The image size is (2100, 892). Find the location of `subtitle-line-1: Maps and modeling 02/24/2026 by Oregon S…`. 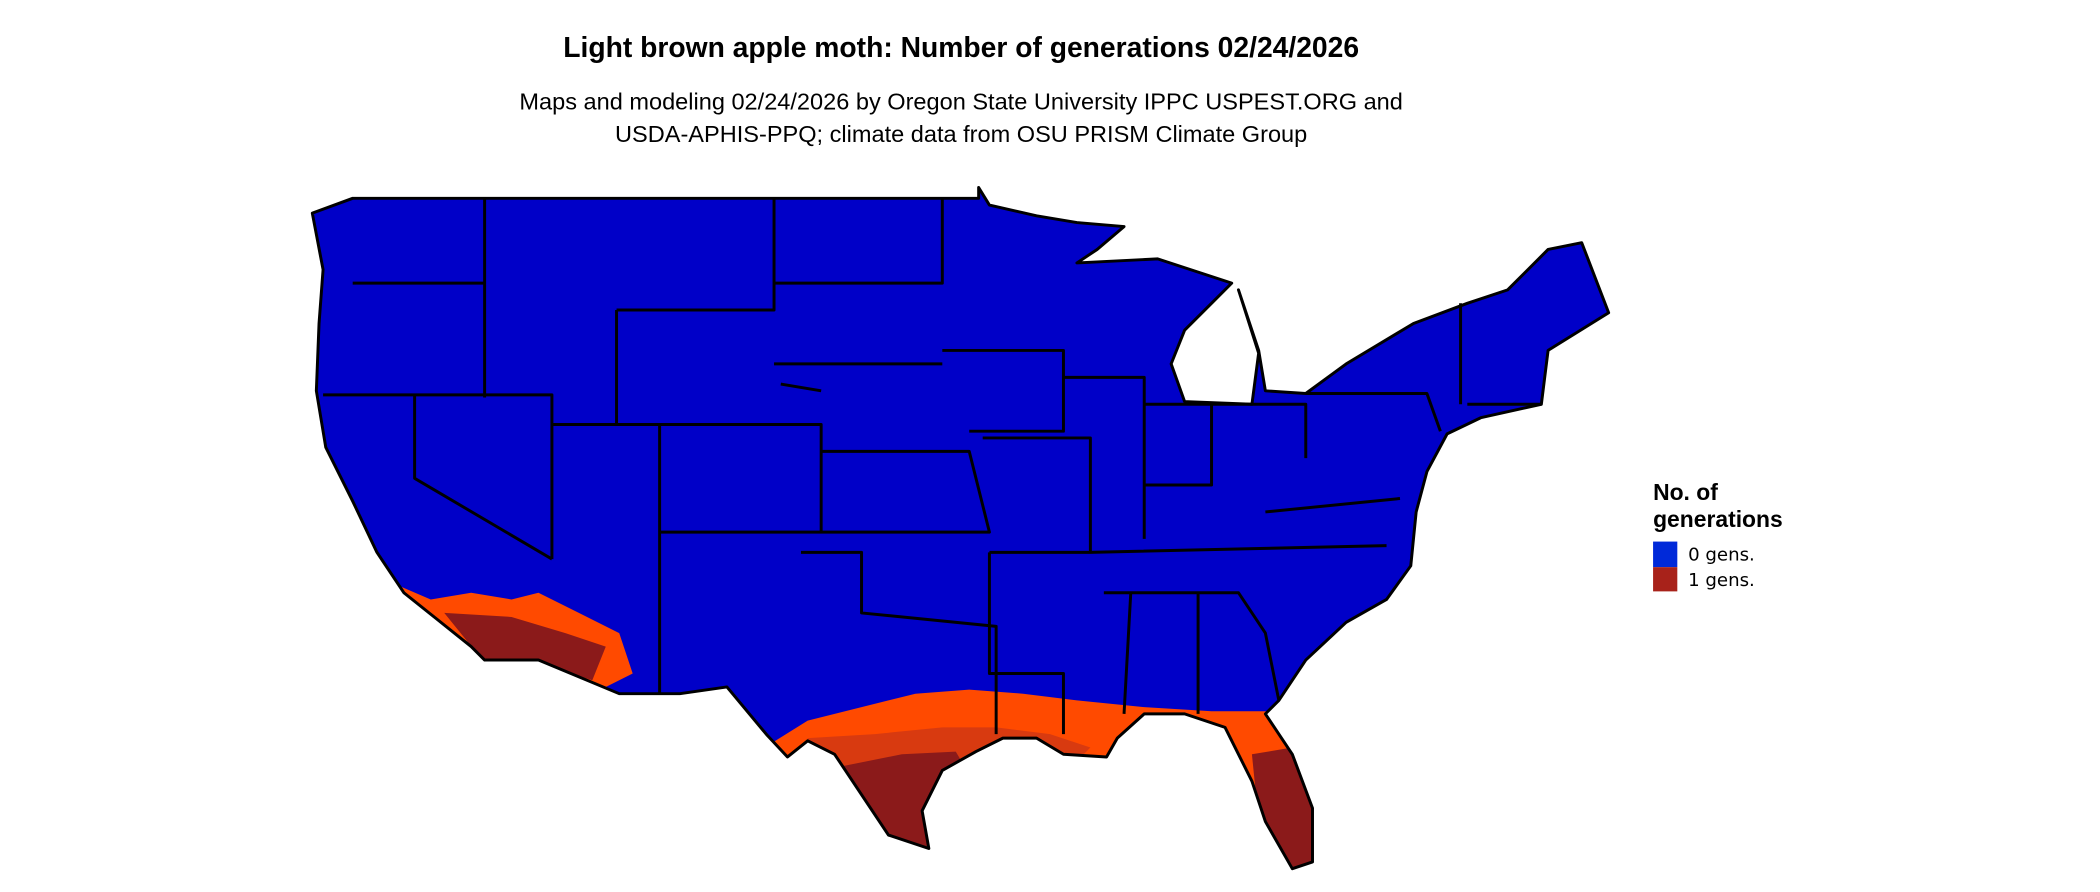

subtitle-line-1: Maps and modeling 02/24/2026 by Oregon S… is located at coordinates (960, 101).